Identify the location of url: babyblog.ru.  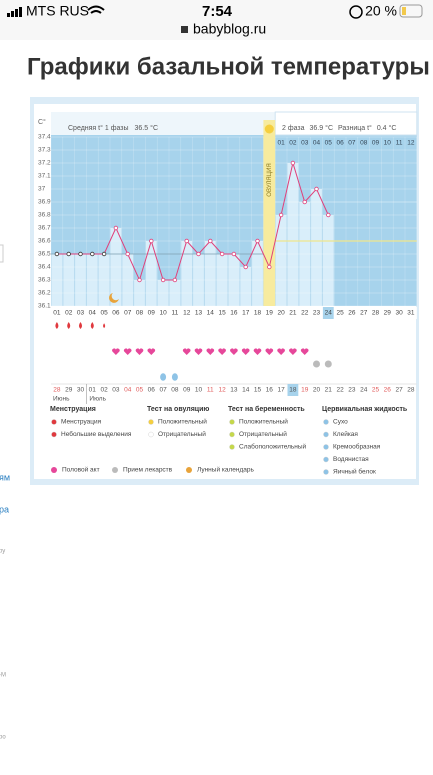
(229, 29).